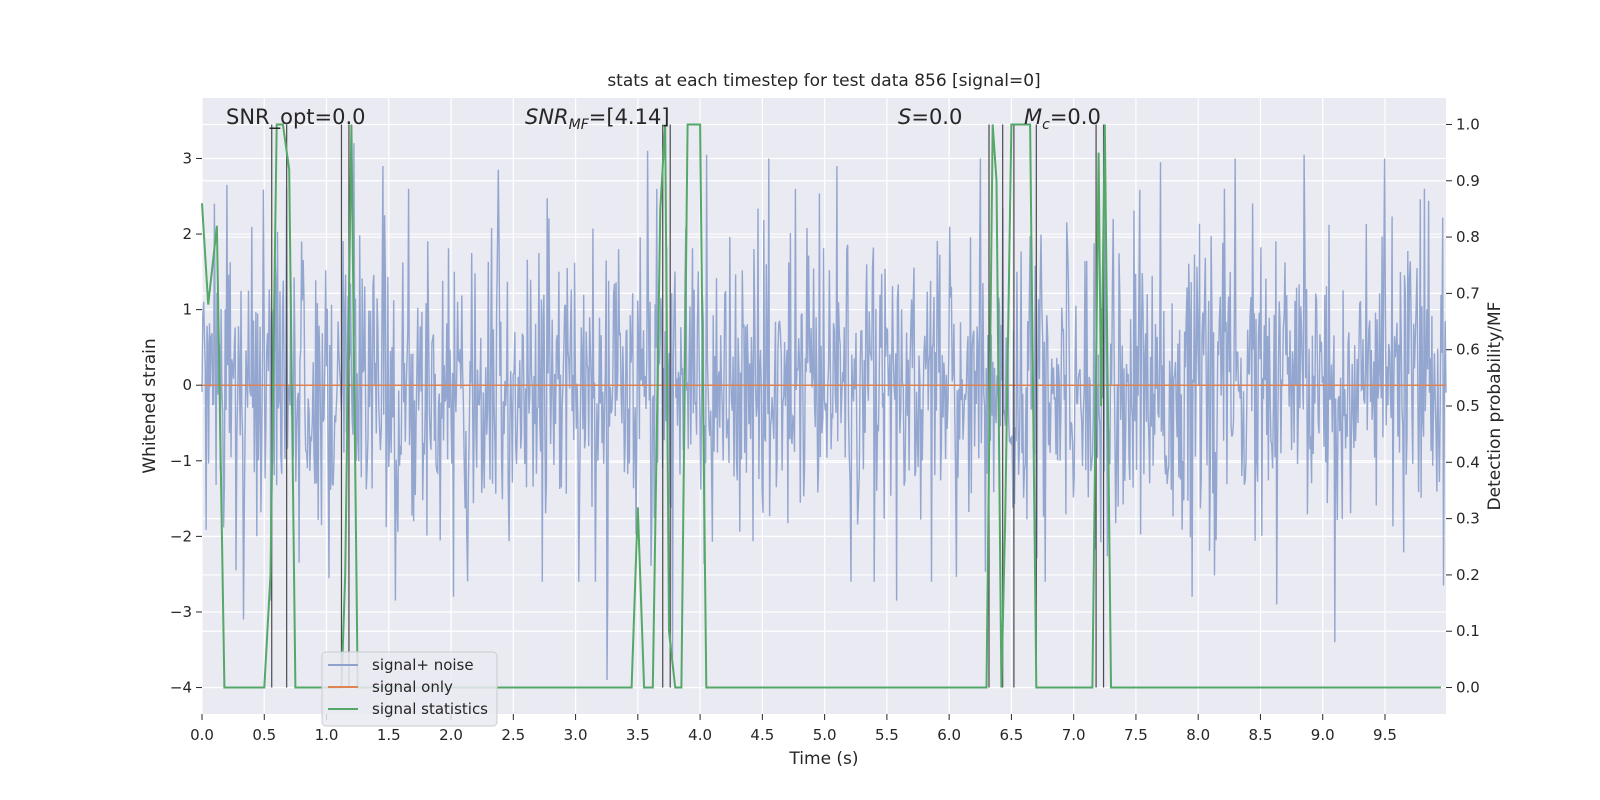 The width and height of the screenshot is (1600, 800). I want to click on y2-tick-label-1: 0.9, so click(1468, 181).